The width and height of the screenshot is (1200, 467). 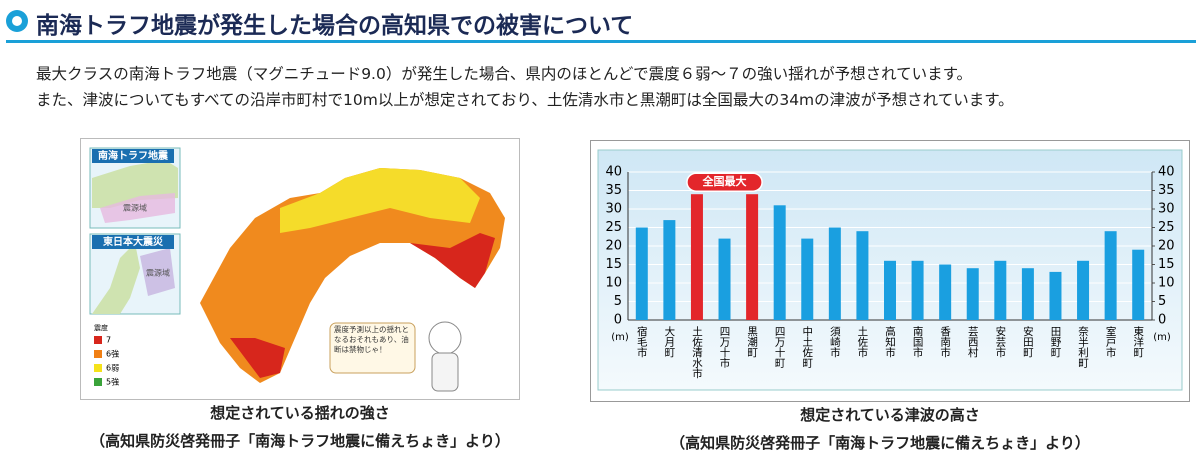 What do you see at coordinates (1166, 190) in the screenshot?
I see `y2-tick-label: 35` at bounding box center [1166, 190].